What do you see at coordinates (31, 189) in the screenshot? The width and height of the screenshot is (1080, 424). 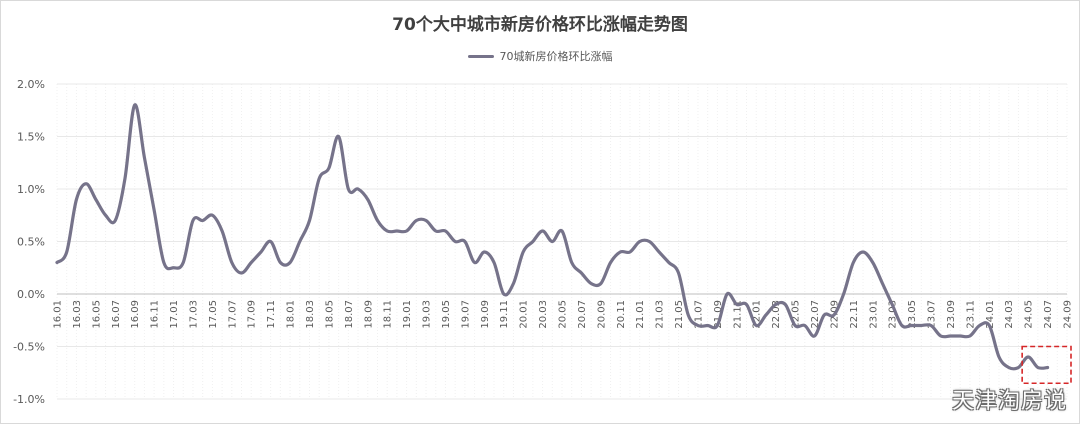 I see `y-tick-label: 1.0%` at bounding box center [31, 189].